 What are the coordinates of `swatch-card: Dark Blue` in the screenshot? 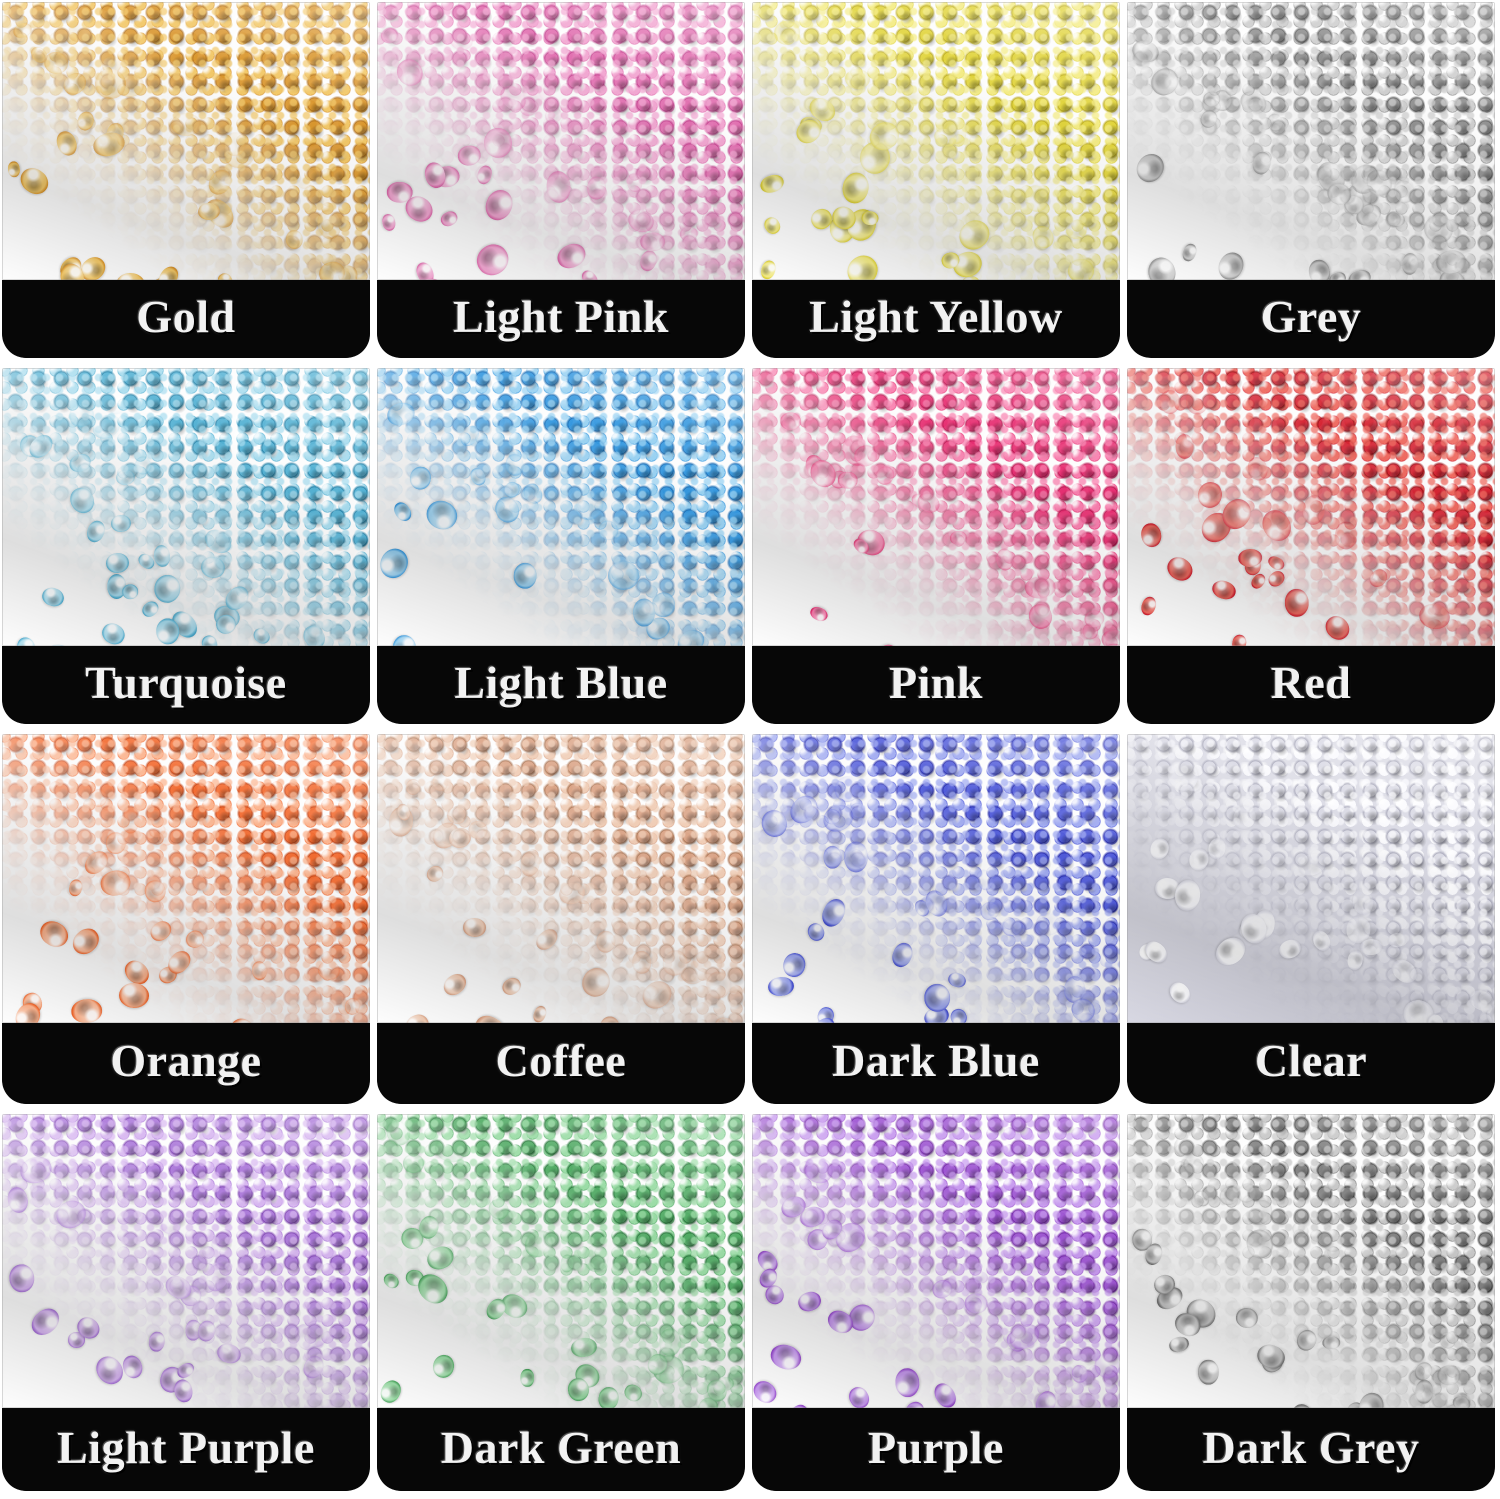 It's located at (936, 919).